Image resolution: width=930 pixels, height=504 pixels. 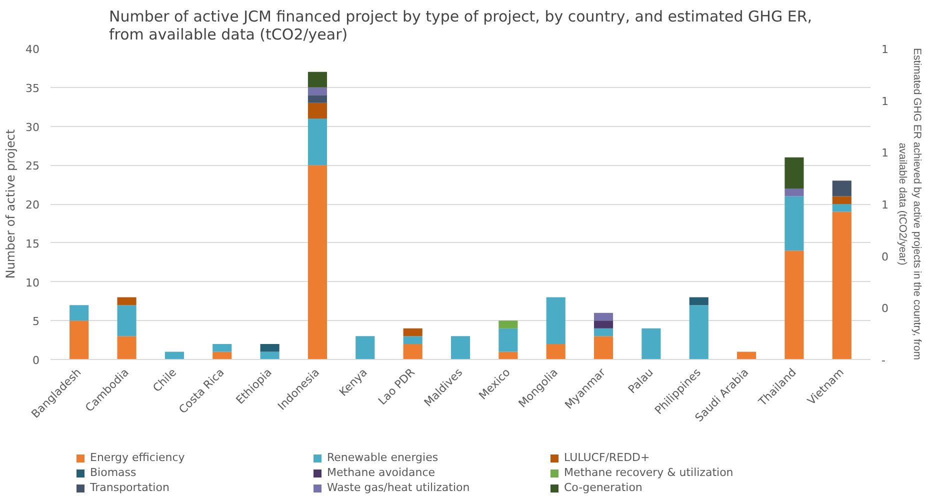 I want to click on legend-label: Methane avoidance, so click(x=381, y=472).